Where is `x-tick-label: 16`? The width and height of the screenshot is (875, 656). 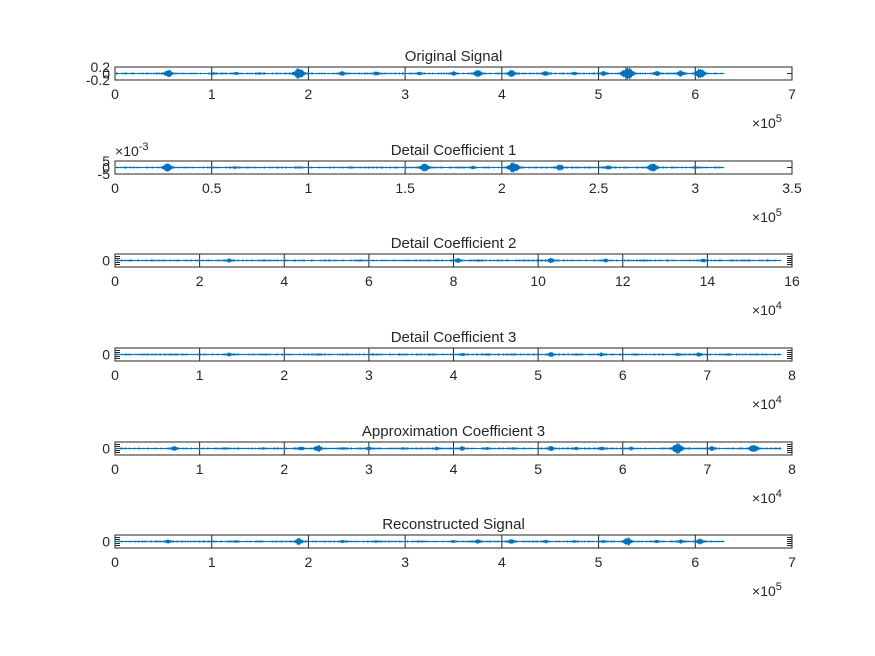
x-tick-label: 16 is located at coordinates (792, 281).